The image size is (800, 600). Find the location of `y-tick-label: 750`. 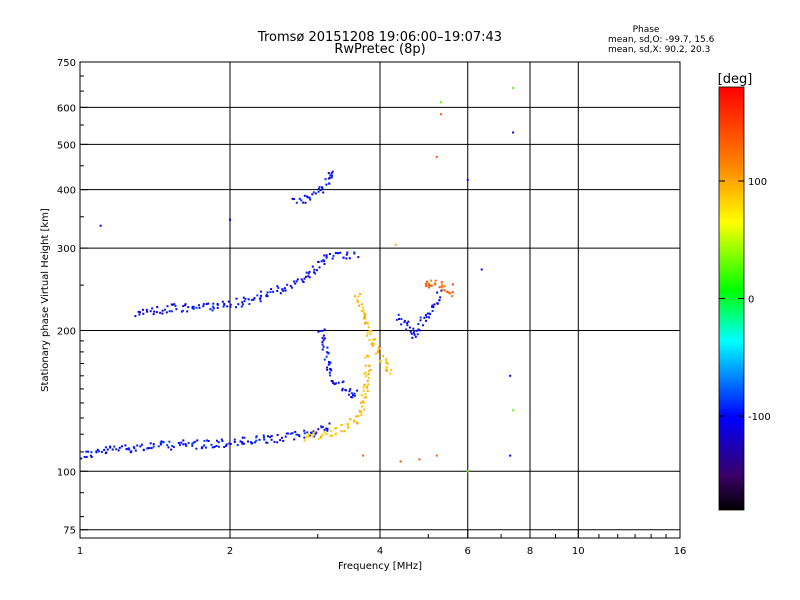

y-tick-label: 750 is located at coordinates (66, 63).